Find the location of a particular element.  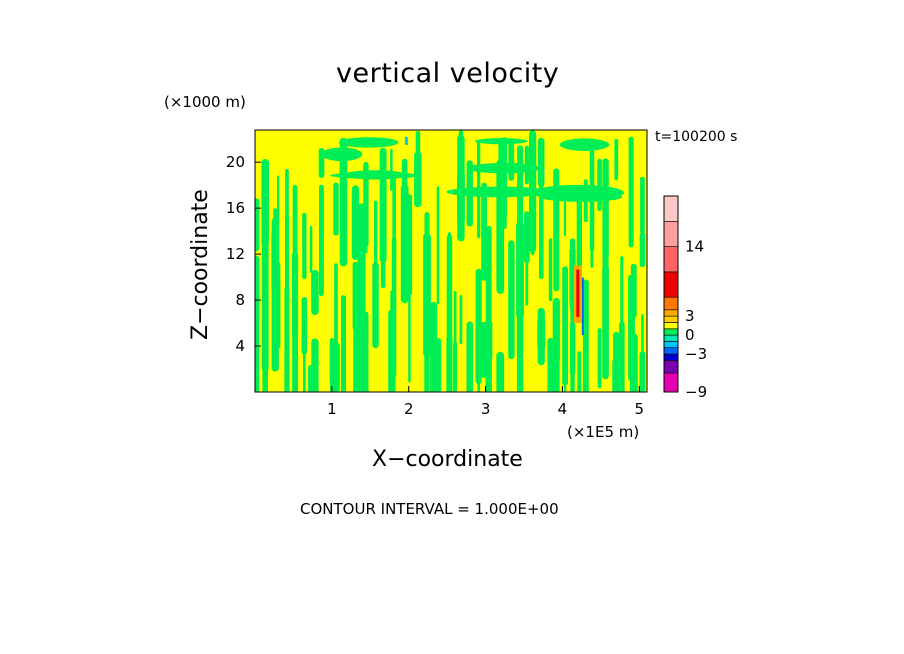

colorbar-tick-label: −3 is located at coordinates (696, 354).